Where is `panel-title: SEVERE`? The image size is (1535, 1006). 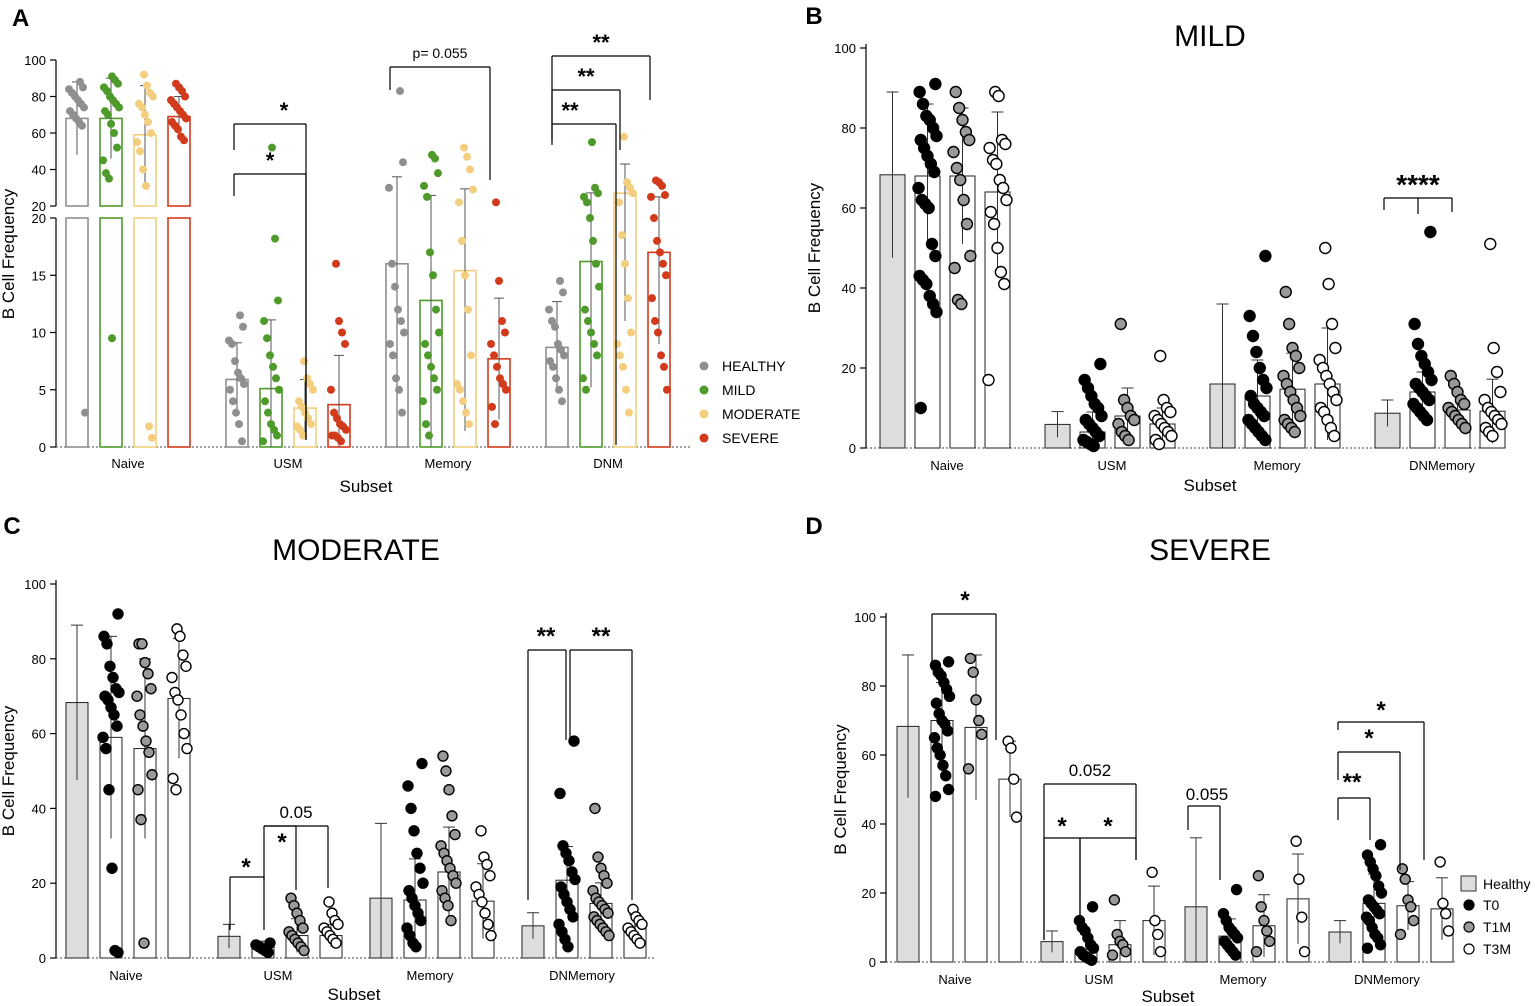 panel-title: SEVERE is located at coordinates (1210, 550).